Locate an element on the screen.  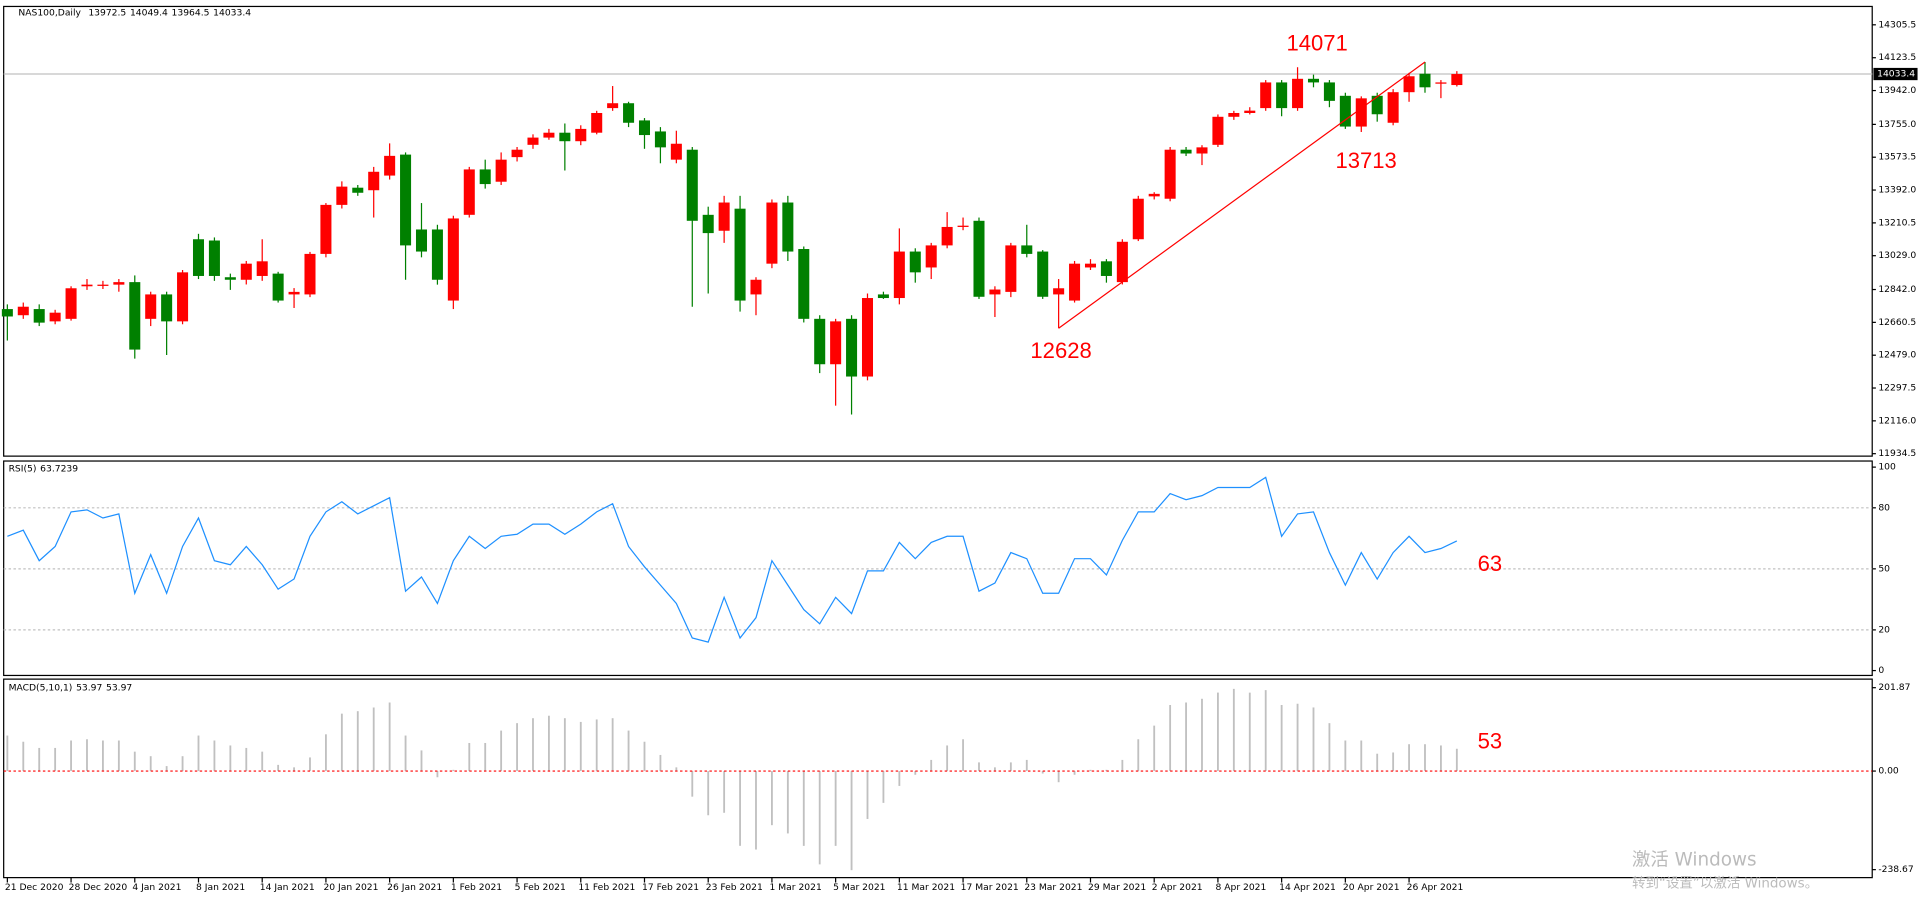
y-tick-label: 12660.5 is located at coordinates (1897, 322).